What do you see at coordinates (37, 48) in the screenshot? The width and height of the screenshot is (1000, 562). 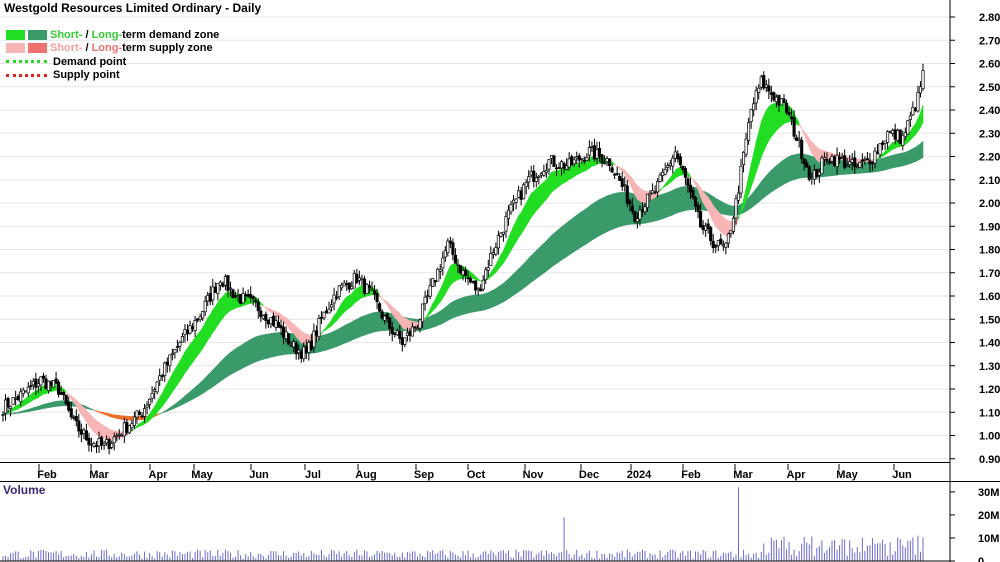 I see `legend-long-supply-swatch` at bounding box center [37, 48].